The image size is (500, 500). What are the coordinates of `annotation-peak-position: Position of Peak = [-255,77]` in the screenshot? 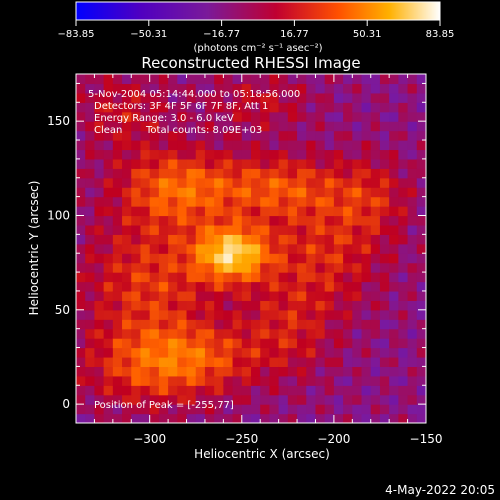 It's located at (164, 405).